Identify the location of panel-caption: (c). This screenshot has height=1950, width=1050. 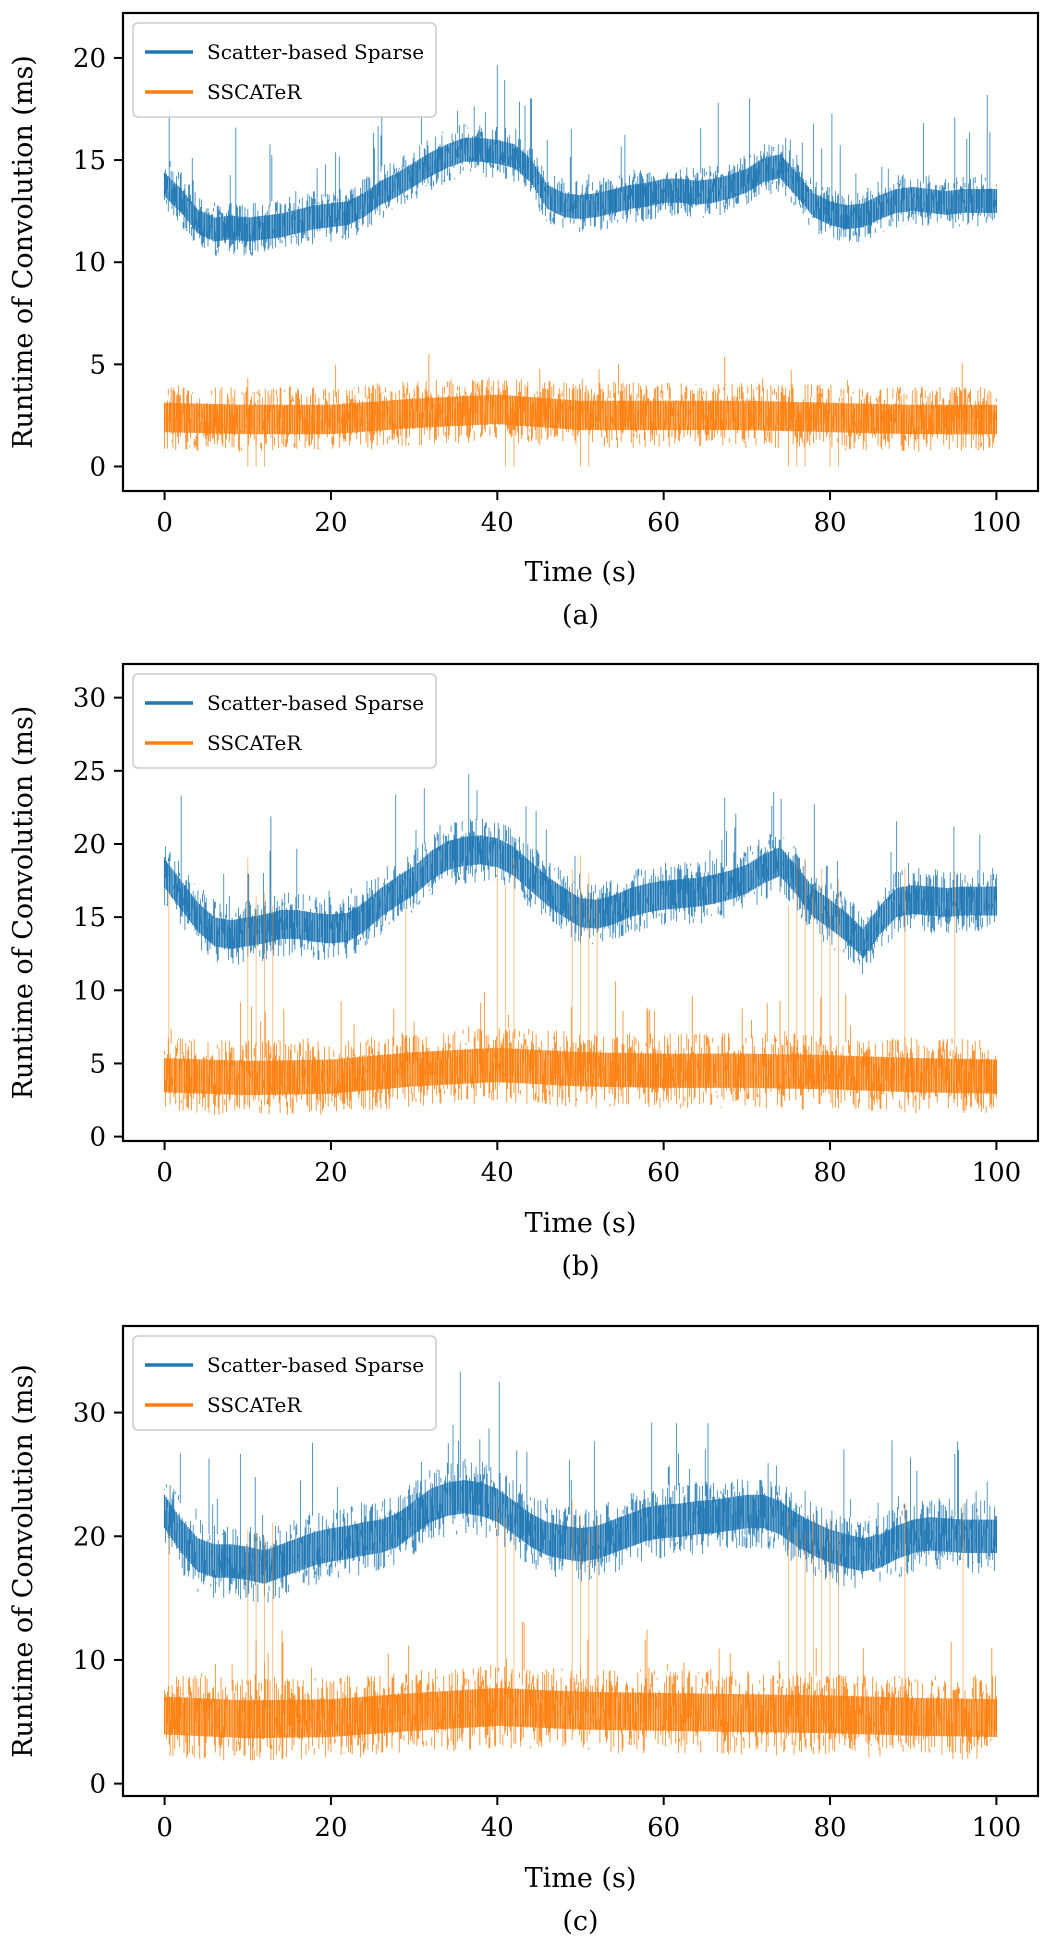
(580, 1921).